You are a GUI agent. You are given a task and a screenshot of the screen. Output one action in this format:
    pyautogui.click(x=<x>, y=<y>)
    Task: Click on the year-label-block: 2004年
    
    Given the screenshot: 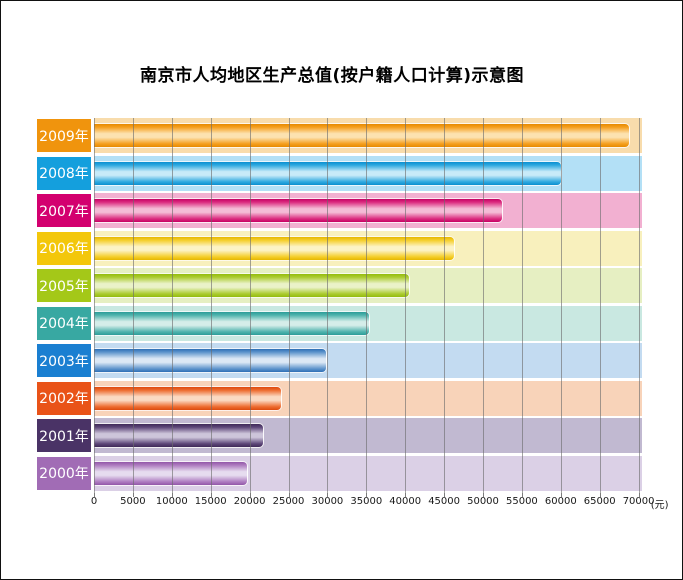 What is the action you would take?
    pyautogui.click(x=64, y=323)
    